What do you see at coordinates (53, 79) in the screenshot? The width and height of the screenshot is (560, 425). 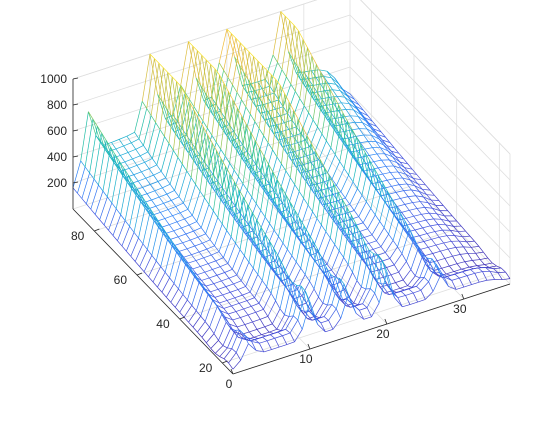 I see `z-tick-label: 1000` at bounding box center [53, 79].